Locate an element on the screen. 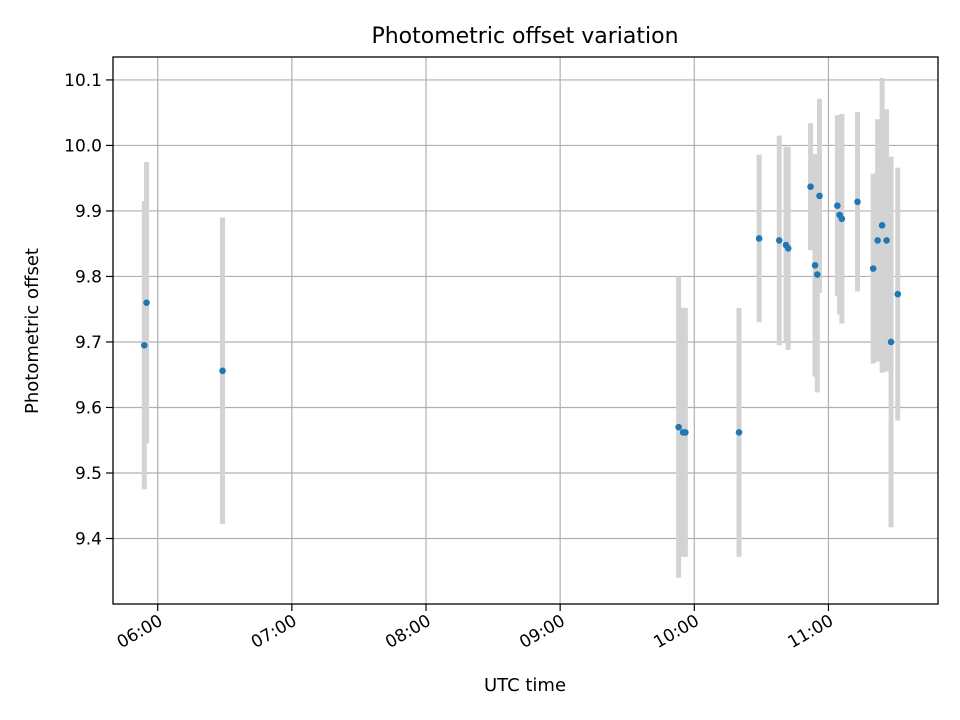 The image size is (960, 720). y-tick-label: 9.6 is located at coordinates (88, 408).